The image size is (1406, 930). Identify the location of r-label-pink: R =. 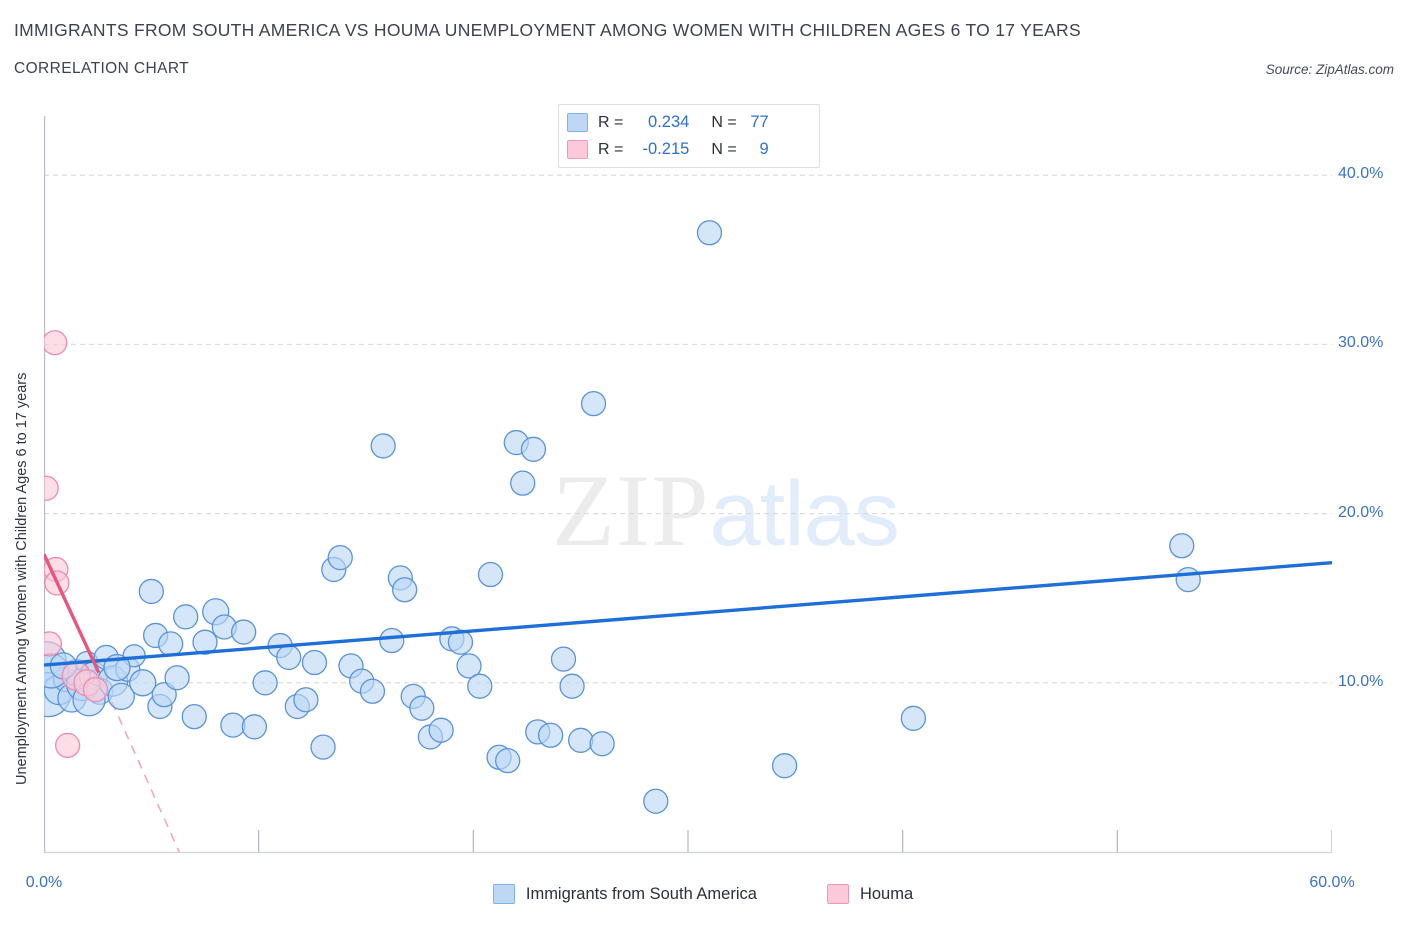
(611, 149).